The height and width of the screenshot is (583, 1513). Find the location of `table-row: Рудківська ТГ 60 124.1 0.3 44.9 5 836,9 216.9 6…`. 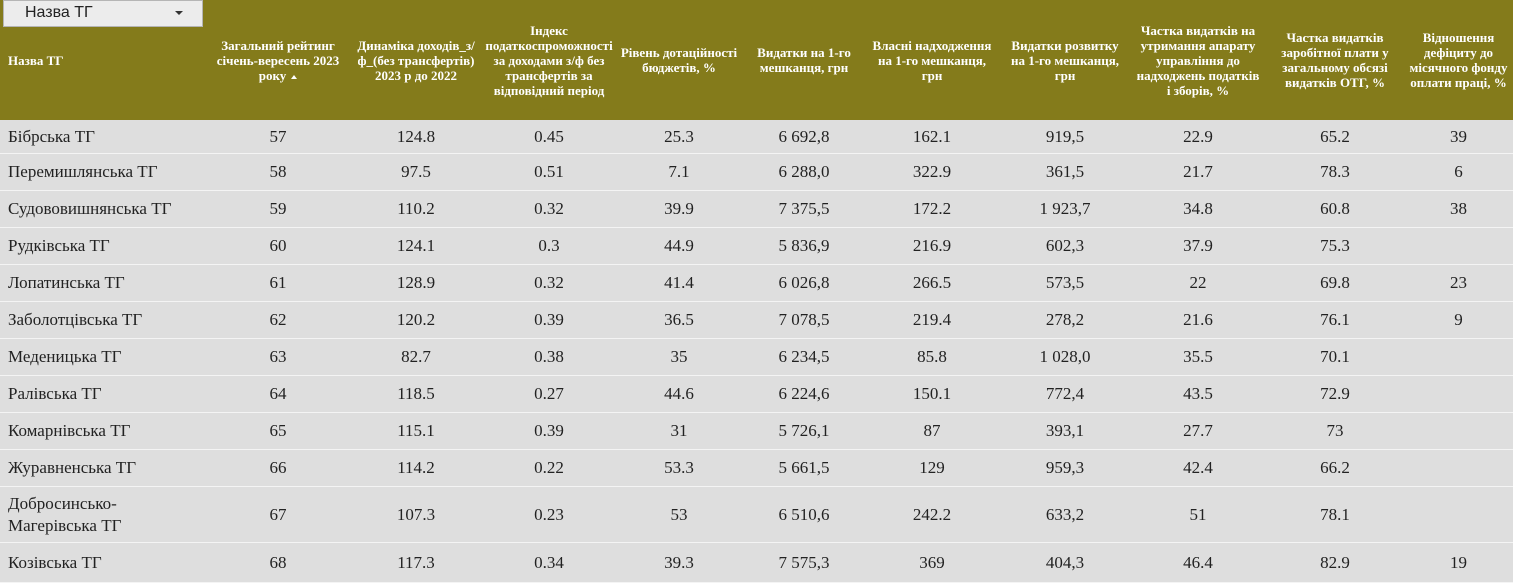

table-row: Рудківська ТГ 60 124.1 0.3 44.9 5 836,9 216.9 6… is located at coordinates (756, 246).